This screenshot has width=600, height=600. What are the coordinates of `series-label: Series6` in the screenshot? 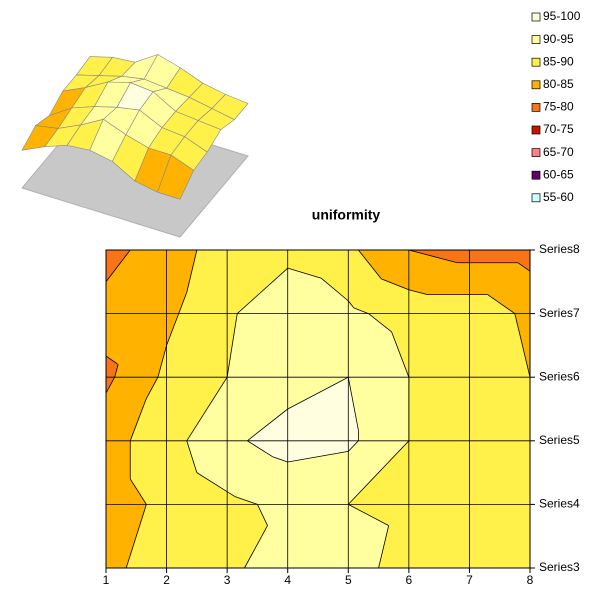 It's located at (559, 376).